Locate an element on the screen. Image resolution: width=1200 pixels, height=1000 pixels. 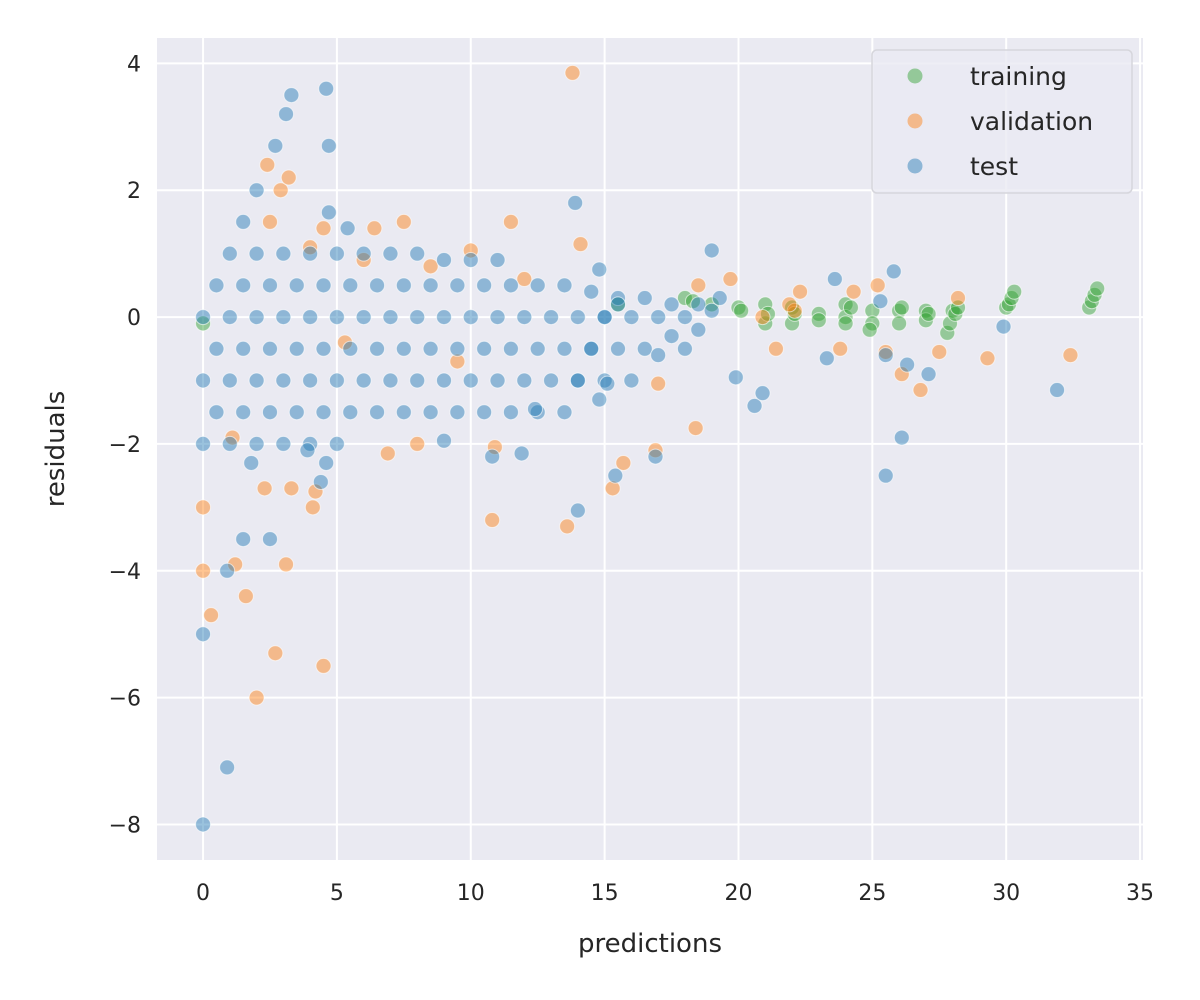
legend-label: training is located at coordinates (1018, 76).